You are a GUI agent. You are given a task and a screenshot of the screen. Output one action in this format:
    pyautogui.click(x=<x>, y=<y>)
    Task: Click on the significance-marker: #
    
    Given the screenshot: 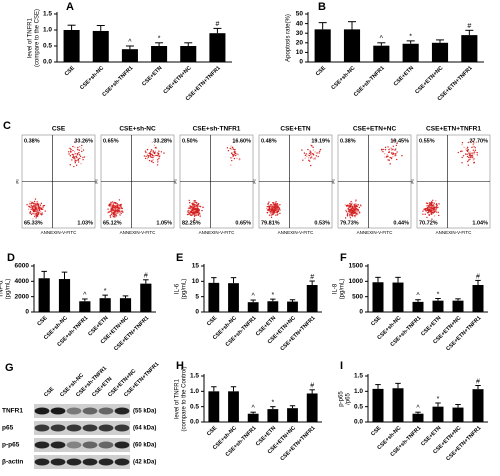 What is the action you would take?
    pyautogui.click(x=312, y=277)
    